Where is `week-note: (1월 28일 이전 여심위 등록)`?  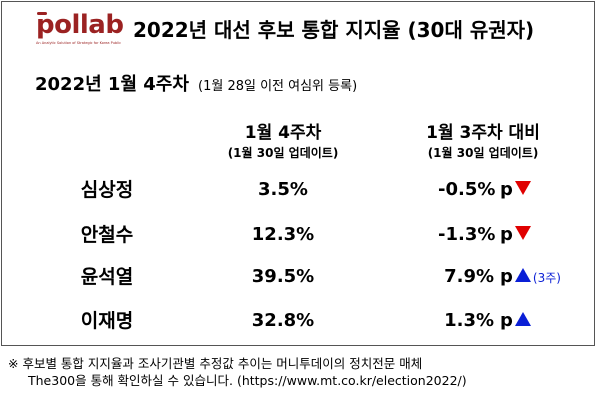
week-note: (1월 28일 이전 여심위 등록) is located at coordinates (278, 86).